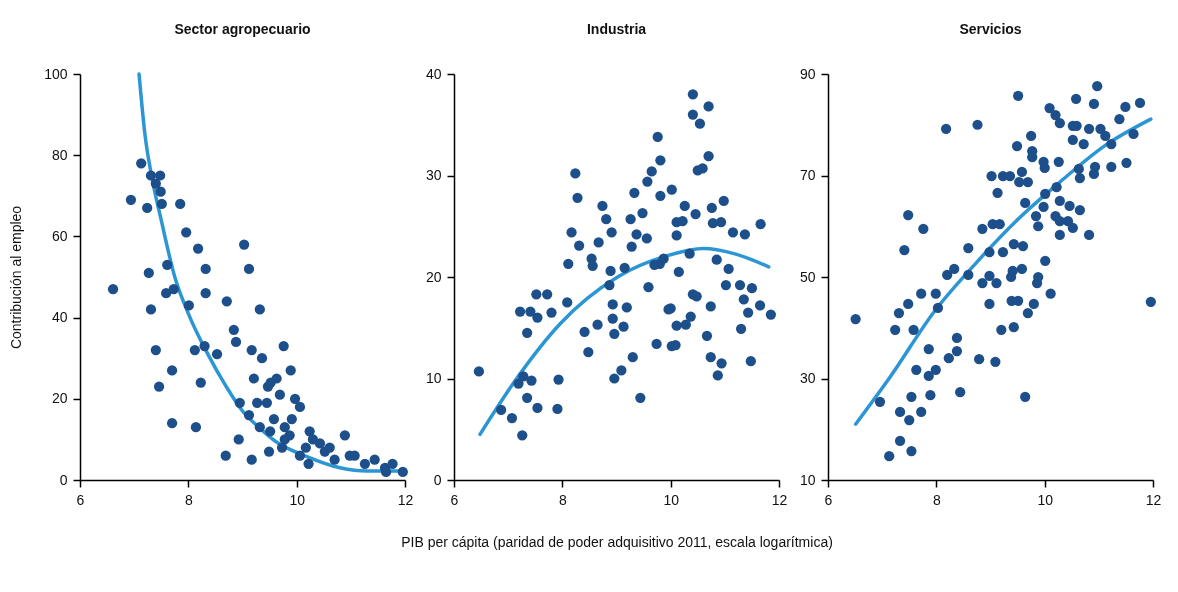 This screenshot has width=1178, height=592. I want to click on y-axis-title: Contribución al empleo, so click(16, 277).